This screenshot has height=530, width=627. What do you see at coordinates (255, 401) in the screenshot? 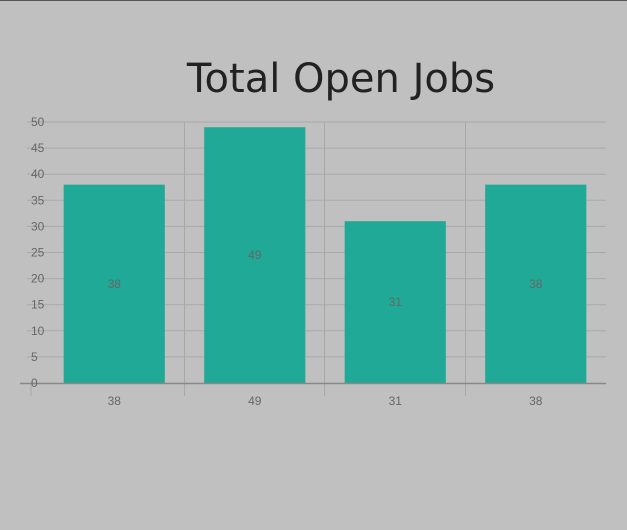
I see `x-tick-label: 49` at bounding box center [255, 401].